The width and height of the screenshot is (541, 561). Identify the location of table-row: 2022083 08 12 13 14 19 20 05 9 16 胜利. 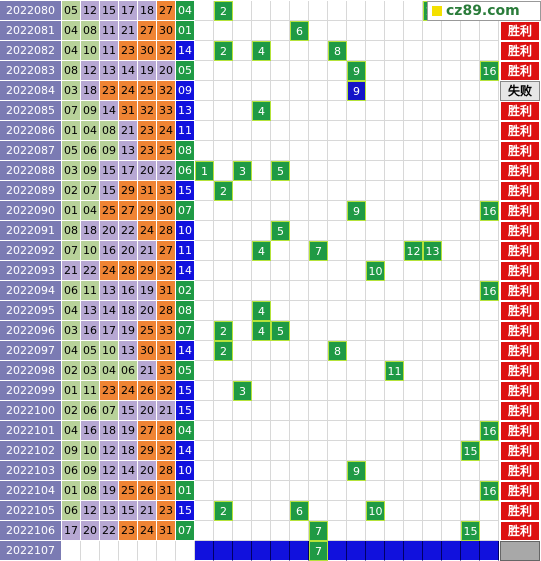
(270, 71).